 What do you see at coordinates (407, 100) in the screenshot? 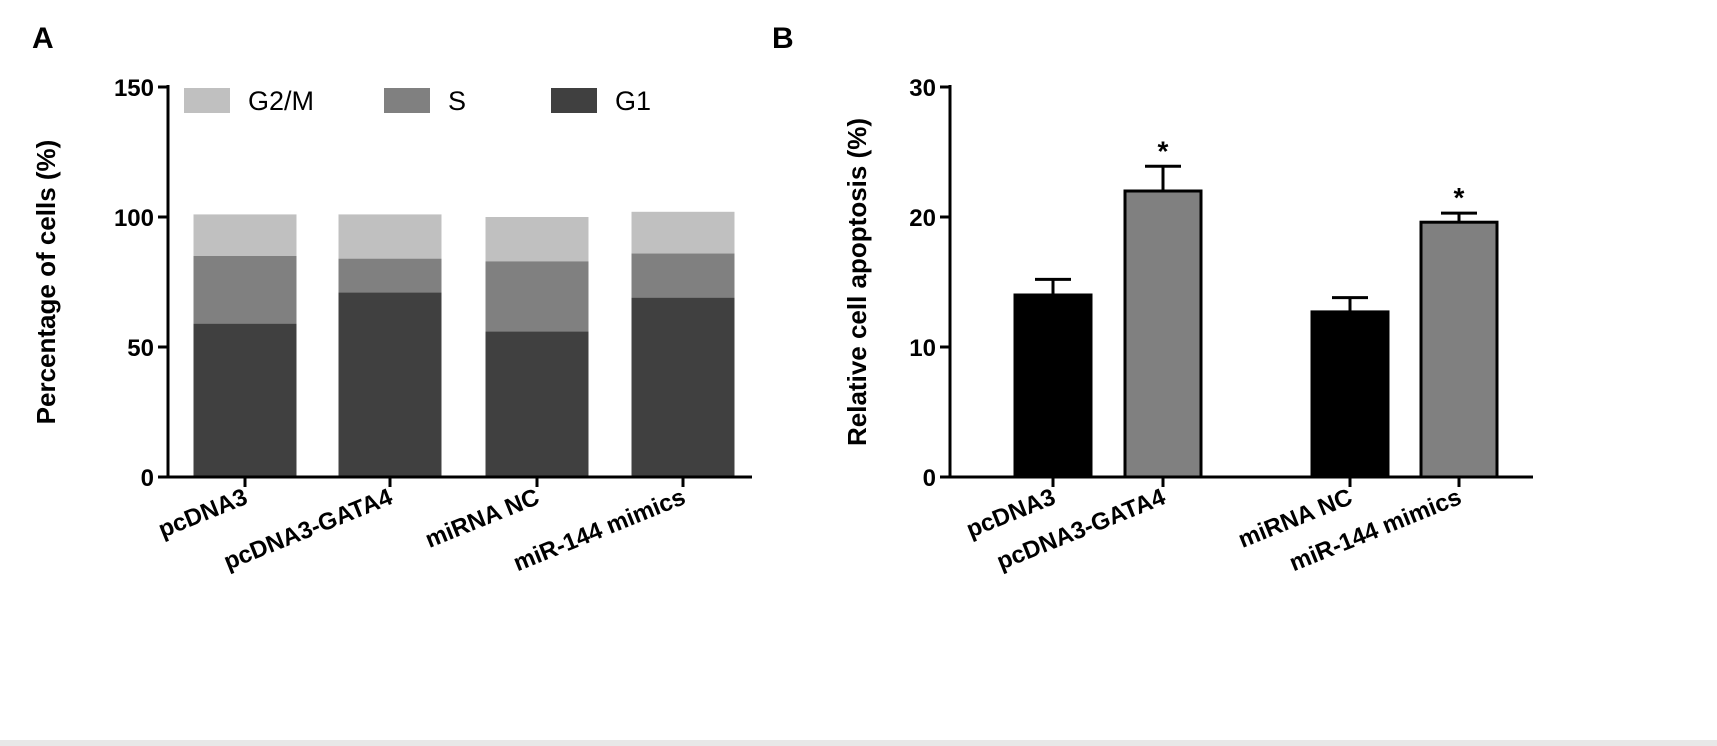
I see `legend-swatch-s` at bounding box center [407, 100].